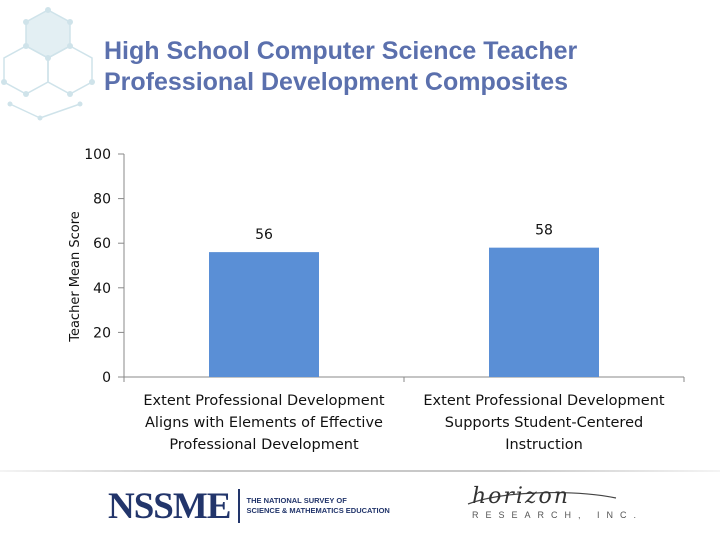 The height and width of the screenshot is (540, 720). Describe the element at coordinates (102, 200) in the screenshot. I see `y-tick-label: 80` at that location.